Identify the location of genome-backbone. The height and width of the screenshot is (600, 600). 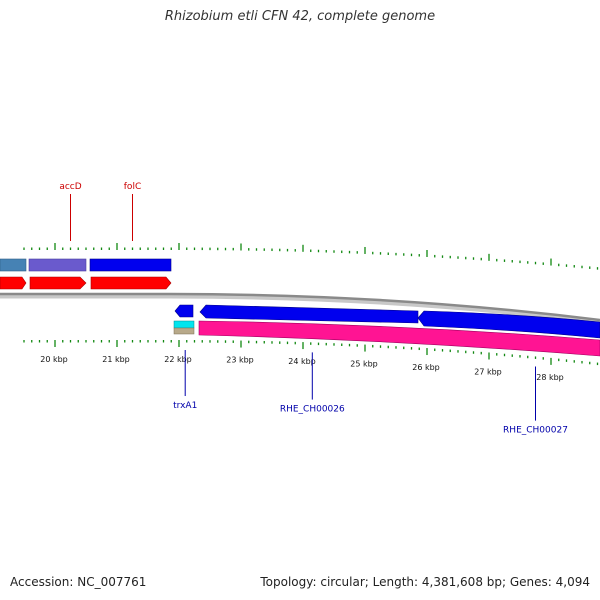
(300, 307).